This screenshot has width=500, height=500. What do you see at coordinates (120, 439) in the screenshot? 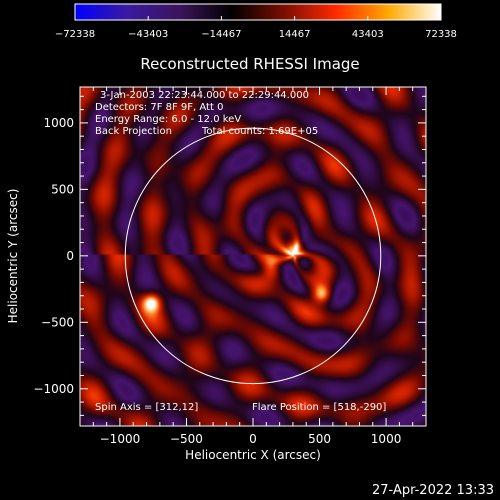
I see `x-tick-label: −1000` at bounding box center [120, 439].